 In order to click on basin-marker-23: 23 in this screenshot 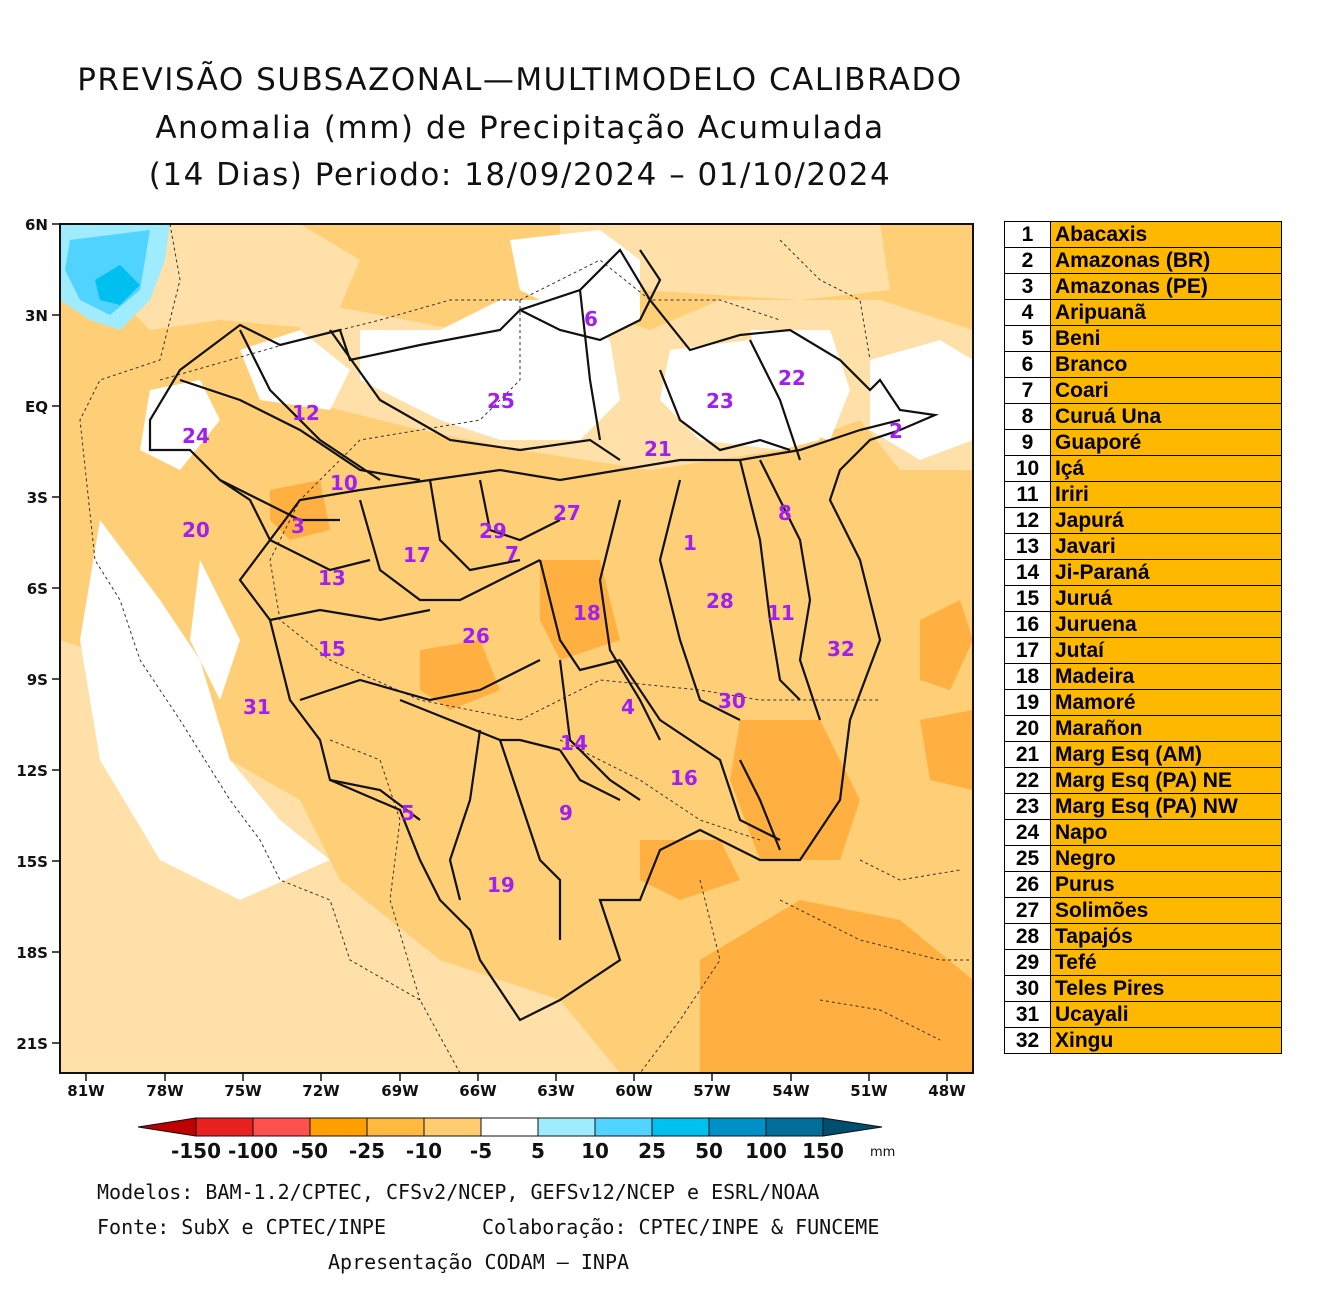, I will do `click(720, 401)`.